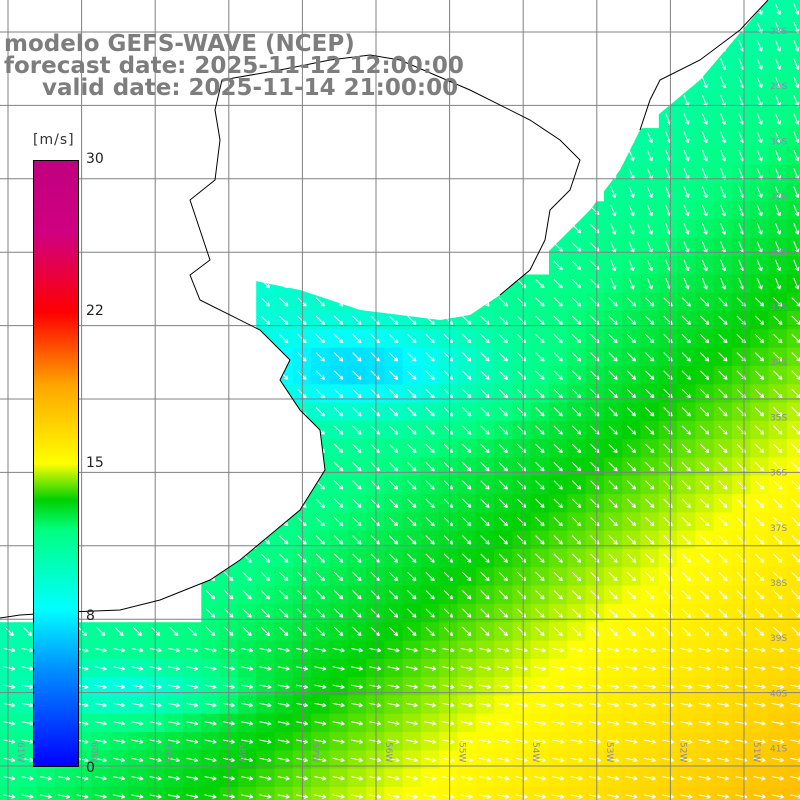 The image size is (800, 800). I want to click on longitude-label: 52W, so click(682, 752).